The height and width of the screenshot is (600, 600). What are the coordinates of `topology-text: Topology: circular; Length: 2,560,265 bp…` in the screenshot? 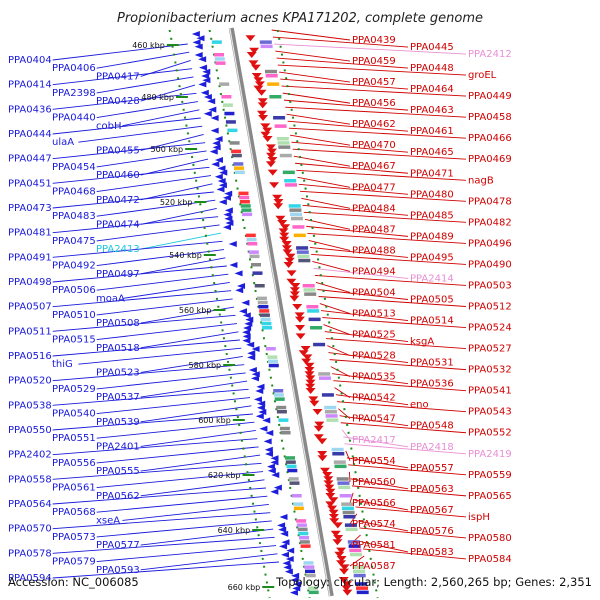 It's located at (433, 582).